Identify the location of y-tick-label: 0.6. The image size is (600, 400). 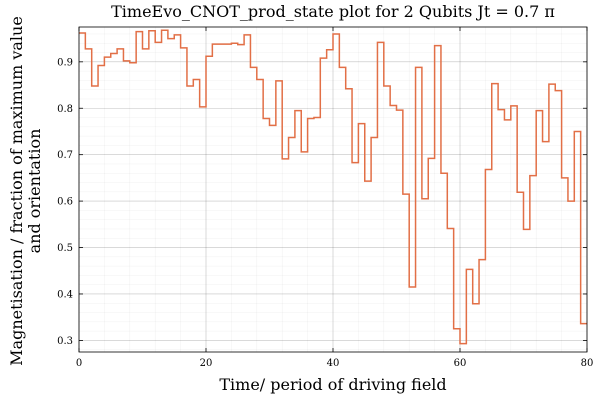
(65, 202).